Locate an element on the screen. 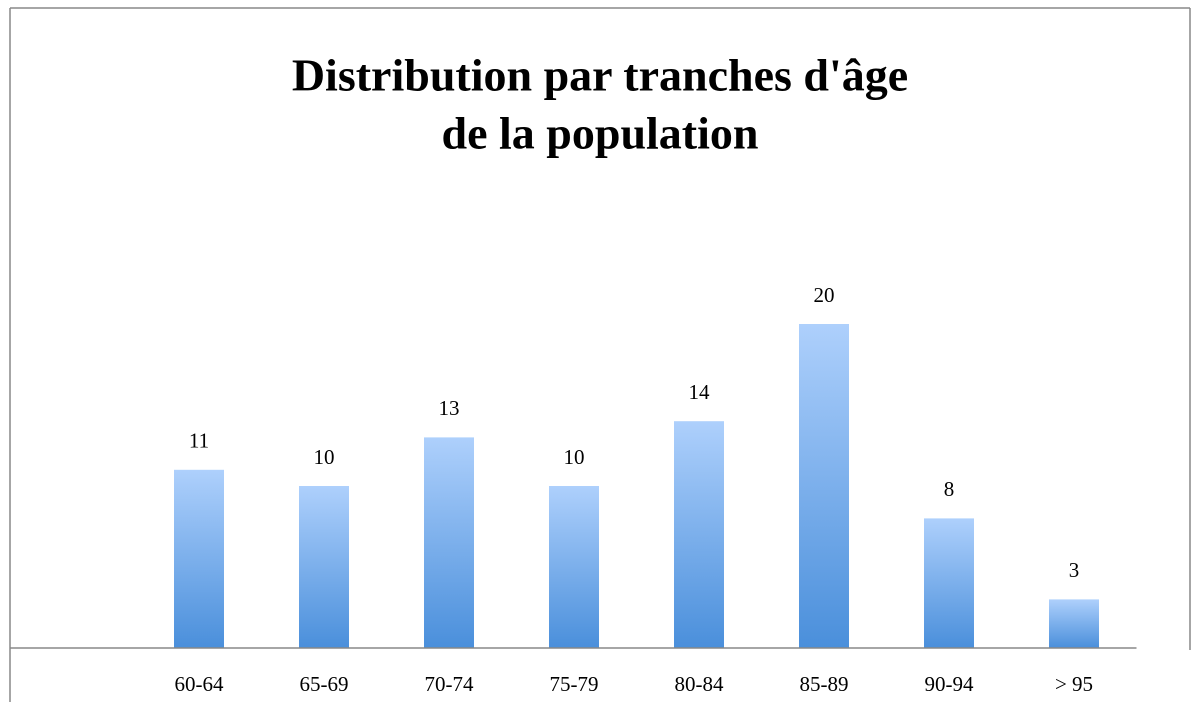 This screenshot has width=1200, height=702. data-label: 8 is located at coordinates (949, 489).